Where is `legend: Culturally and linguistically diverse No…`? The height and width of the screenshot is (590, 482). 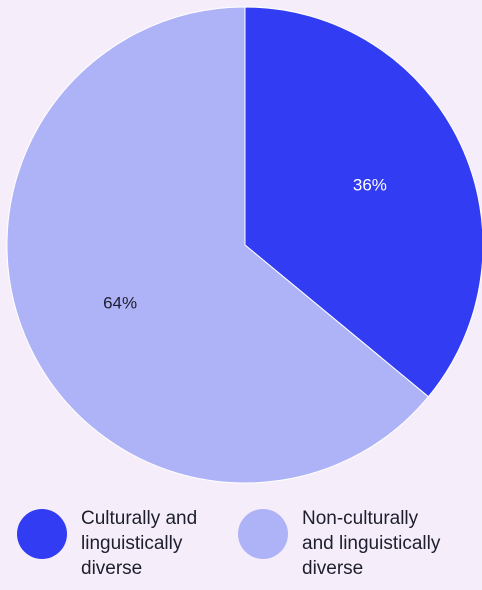
legend: Culturally and linguistically diverse No… is located at coordinates (241, 548).